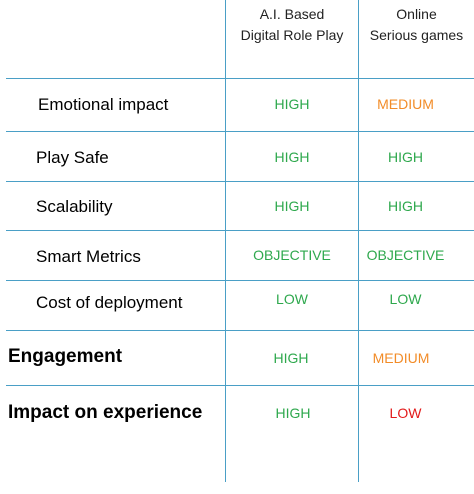  Describe the element at coordinates (105, 412) in the screenshot. I see `row-label-impact-on-experience: Impact on experience` at that location.